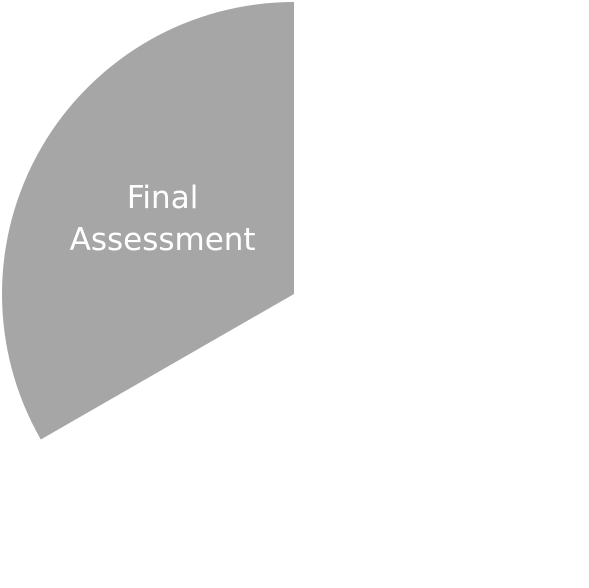 The height and width of the screenshot is (588, 589). What do you see at coordinates (163, 240) in the screenshot?
I see `pie-slice-label-line: Assessment` at bounding box center [163, 240].